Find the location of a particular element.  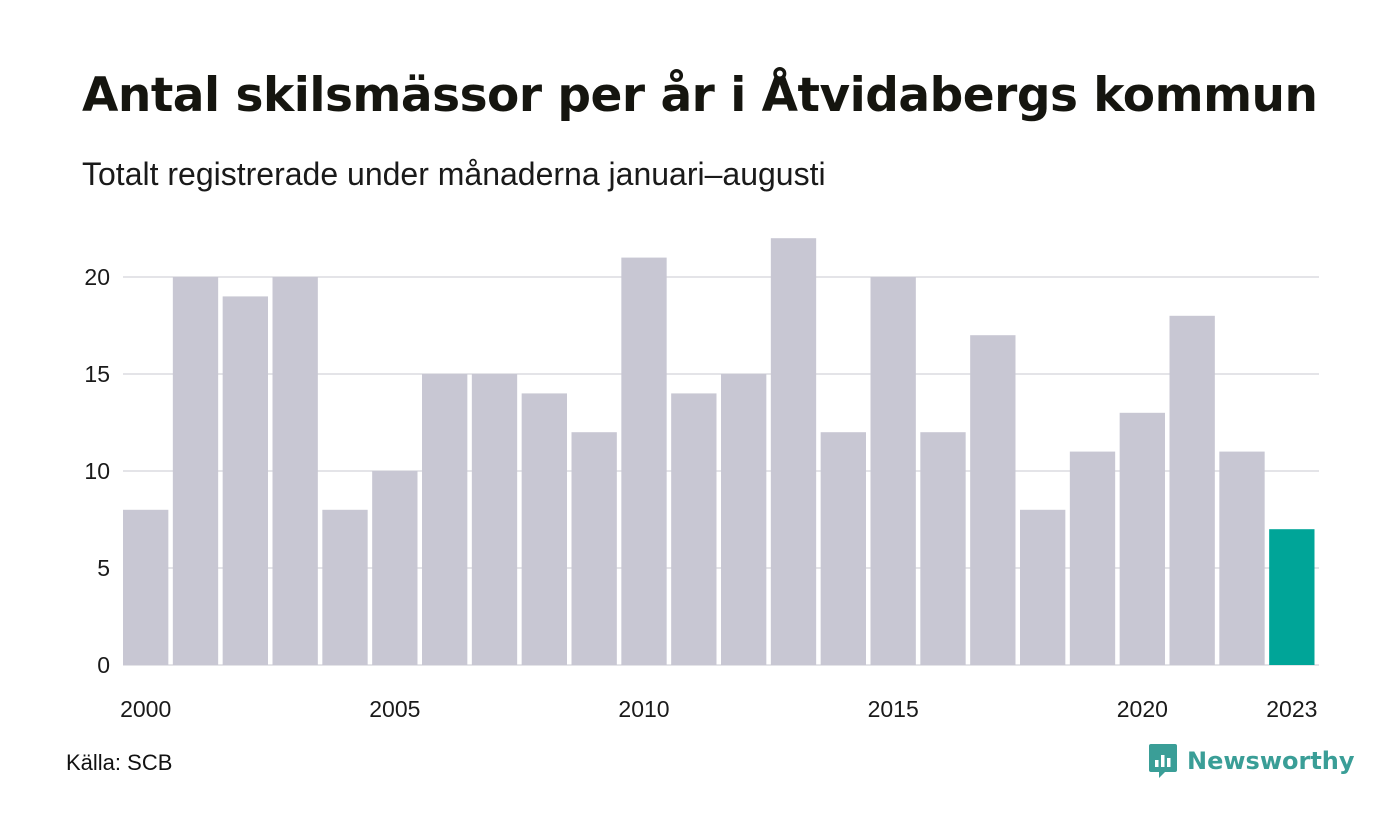

y-tick-label: 5 is located at coordinates (103, 568).